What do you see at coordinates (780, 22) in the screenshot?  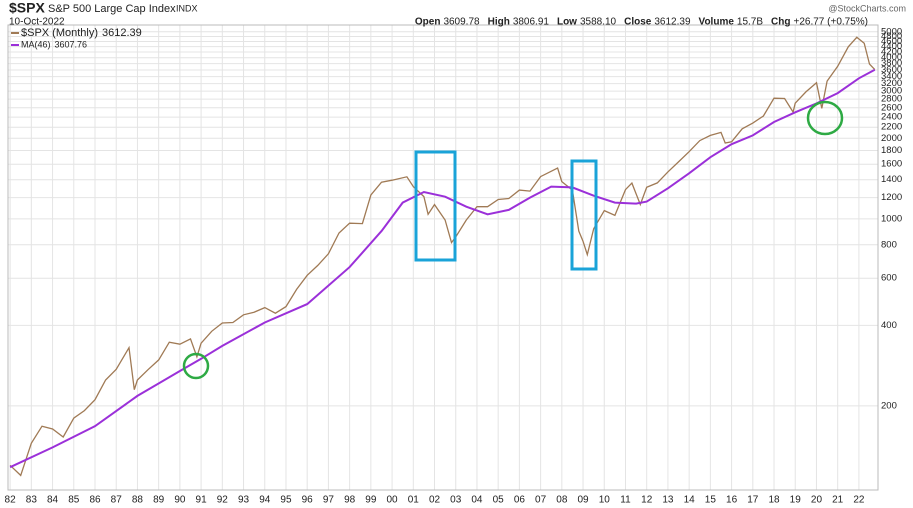 I see `quote-label: Chg` at bounding box center [780, 22].